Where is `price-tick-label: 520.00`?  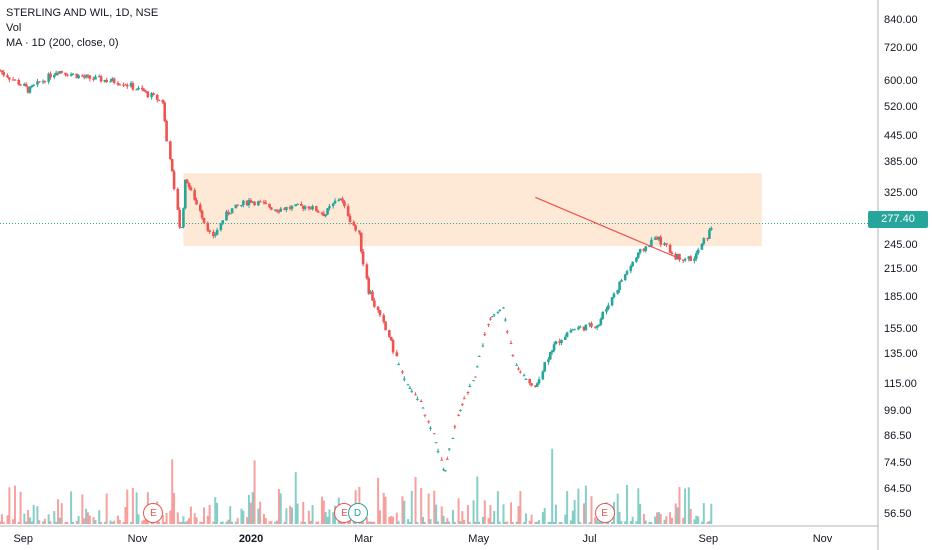
price-tick-label: 520.00 is located at coordinates (901, 107).